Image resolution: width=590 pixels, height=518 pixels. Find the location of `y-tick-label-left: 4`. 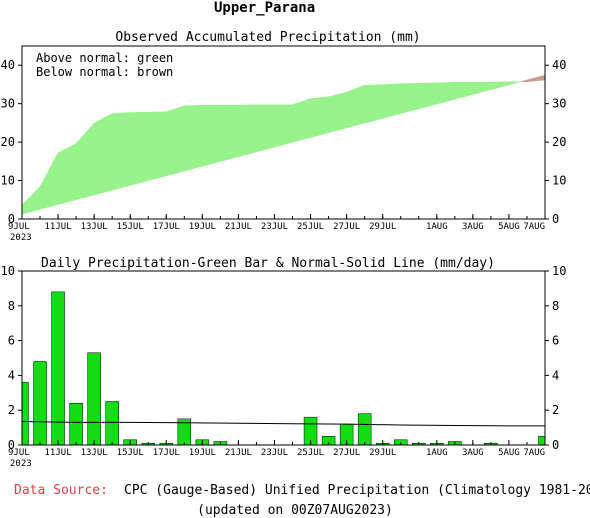

y-tick-label-left: 4 is located at coordinates (11, 375).